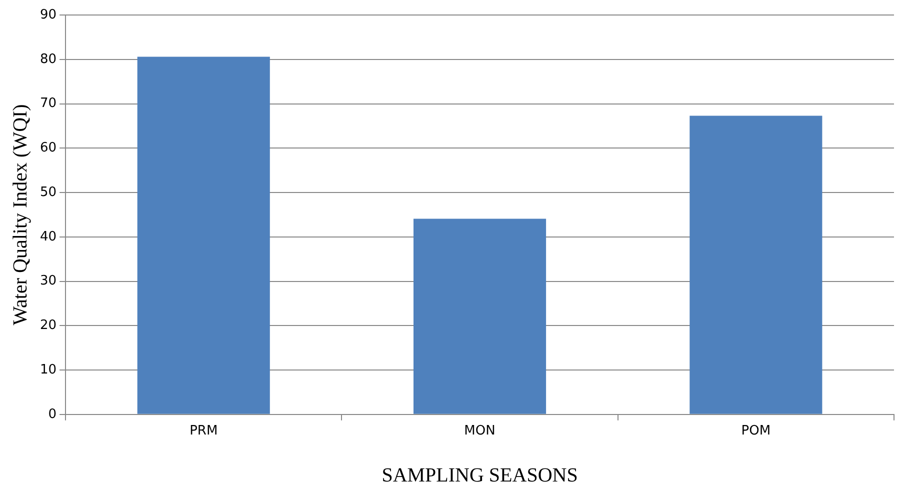 This screenshot has width=914, height=497. I want to click on y-tick-label: 90, so click(48, 14).